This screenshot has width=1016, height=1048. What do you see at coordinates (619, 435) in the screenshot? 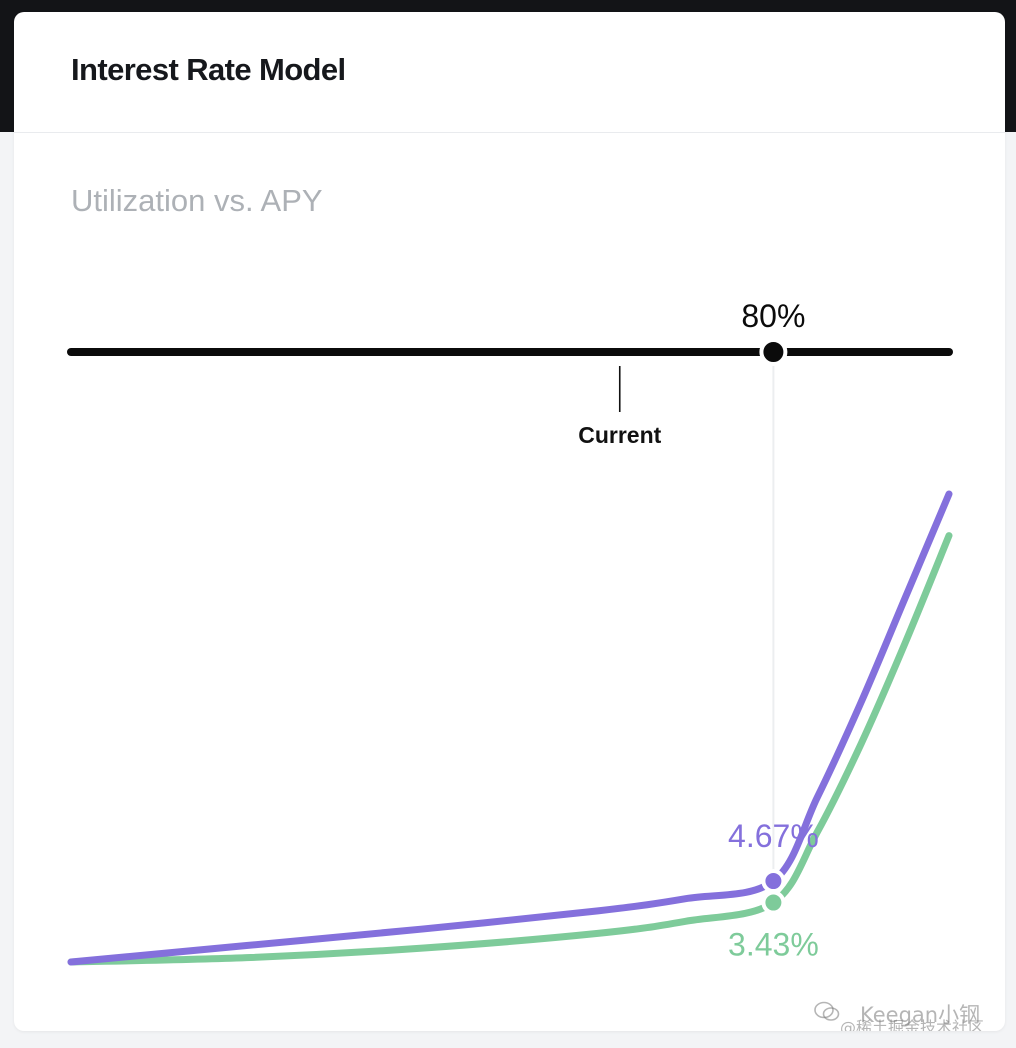
I see `current-marker-label: Current` at bounding box center [619, 435].